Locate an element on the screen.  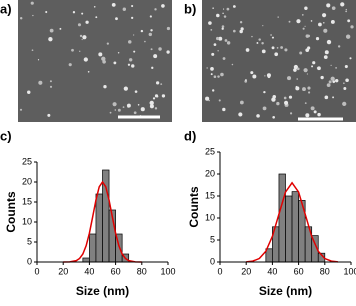
fit-curve is located at coordinates (292, 222).